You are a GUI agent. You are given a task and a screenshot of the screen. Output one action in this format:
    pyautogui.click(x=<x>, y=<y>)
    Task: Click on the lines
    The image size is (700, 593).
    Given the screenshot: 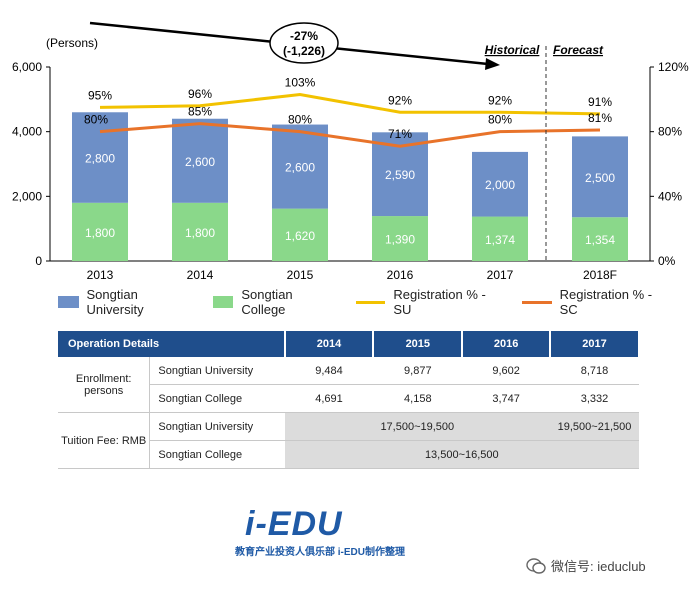 What is the action you would take?
    pyautogui.click(x=350, y=120)
    